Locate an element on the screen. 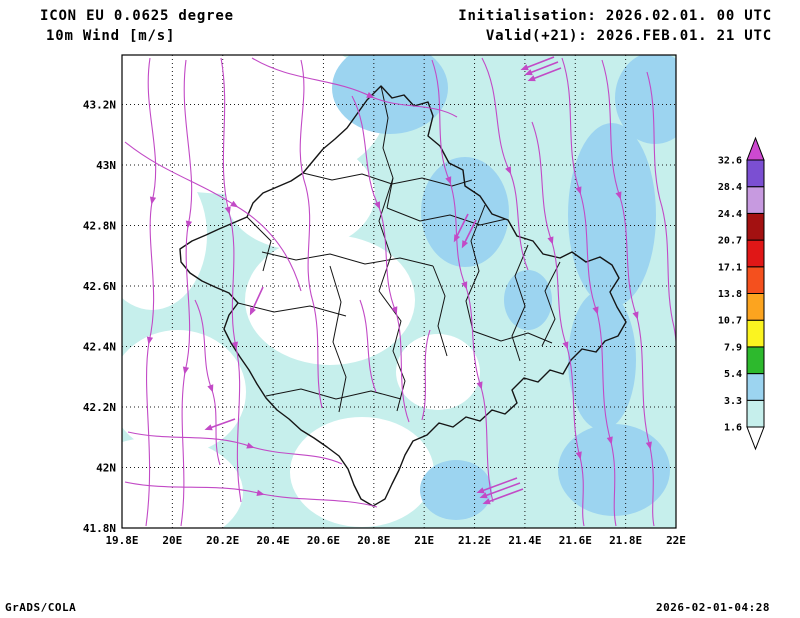 The height and width of the screenshot is (618, 800). model-title: ICON EU 0.0625 degree is located at coordinates (137, 16).